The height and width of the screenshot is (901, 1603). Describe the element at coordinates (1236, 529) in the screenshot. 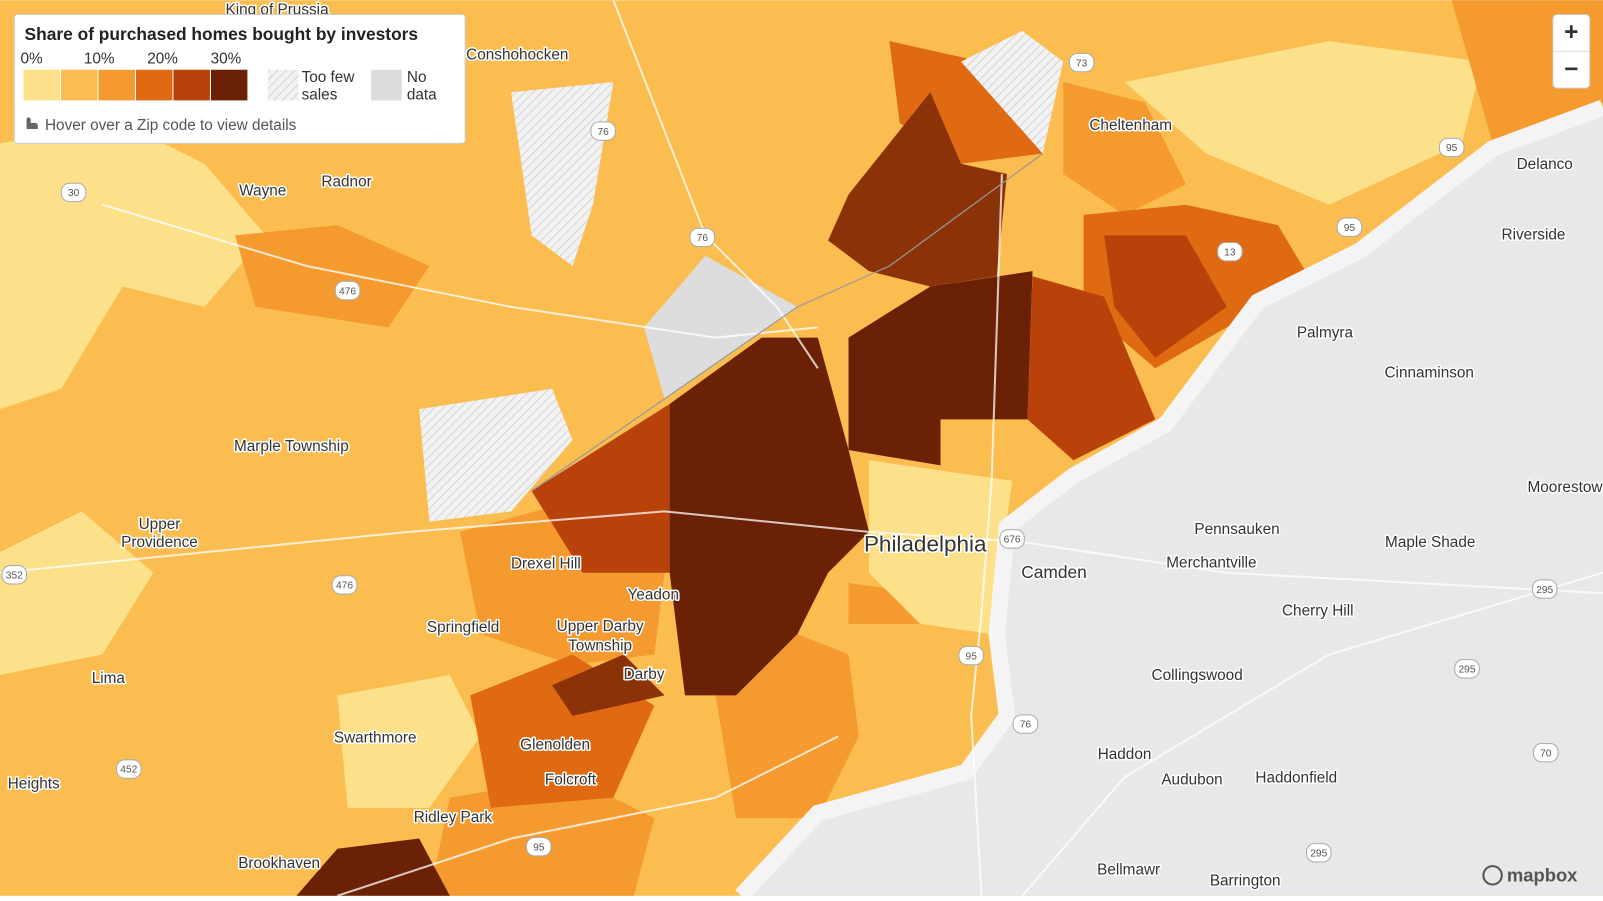

I see `place-label: Pennsauken` at that location.